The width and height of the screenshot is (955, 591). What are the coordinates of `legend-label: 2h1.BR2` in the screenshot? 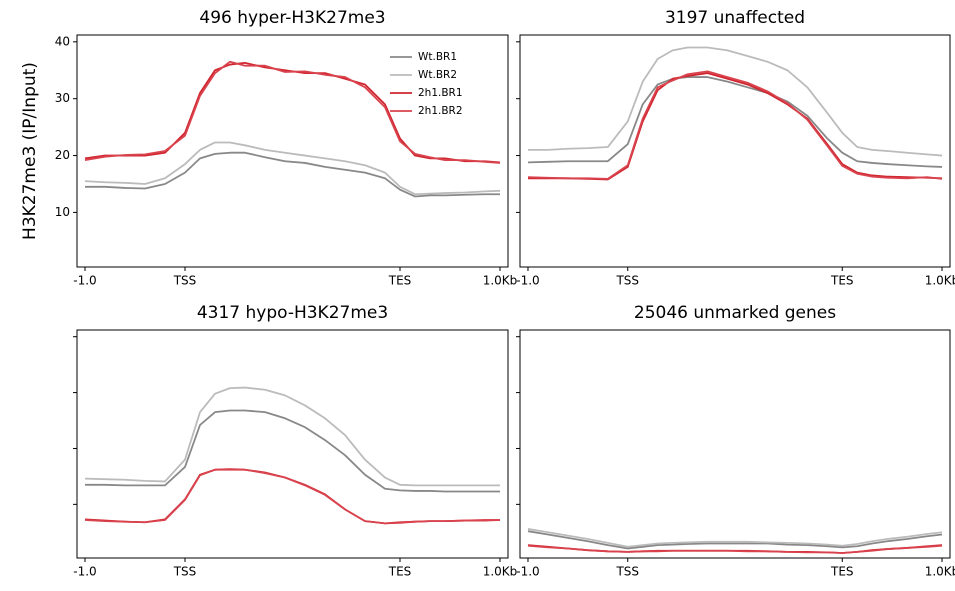 It's located at (440, 111).